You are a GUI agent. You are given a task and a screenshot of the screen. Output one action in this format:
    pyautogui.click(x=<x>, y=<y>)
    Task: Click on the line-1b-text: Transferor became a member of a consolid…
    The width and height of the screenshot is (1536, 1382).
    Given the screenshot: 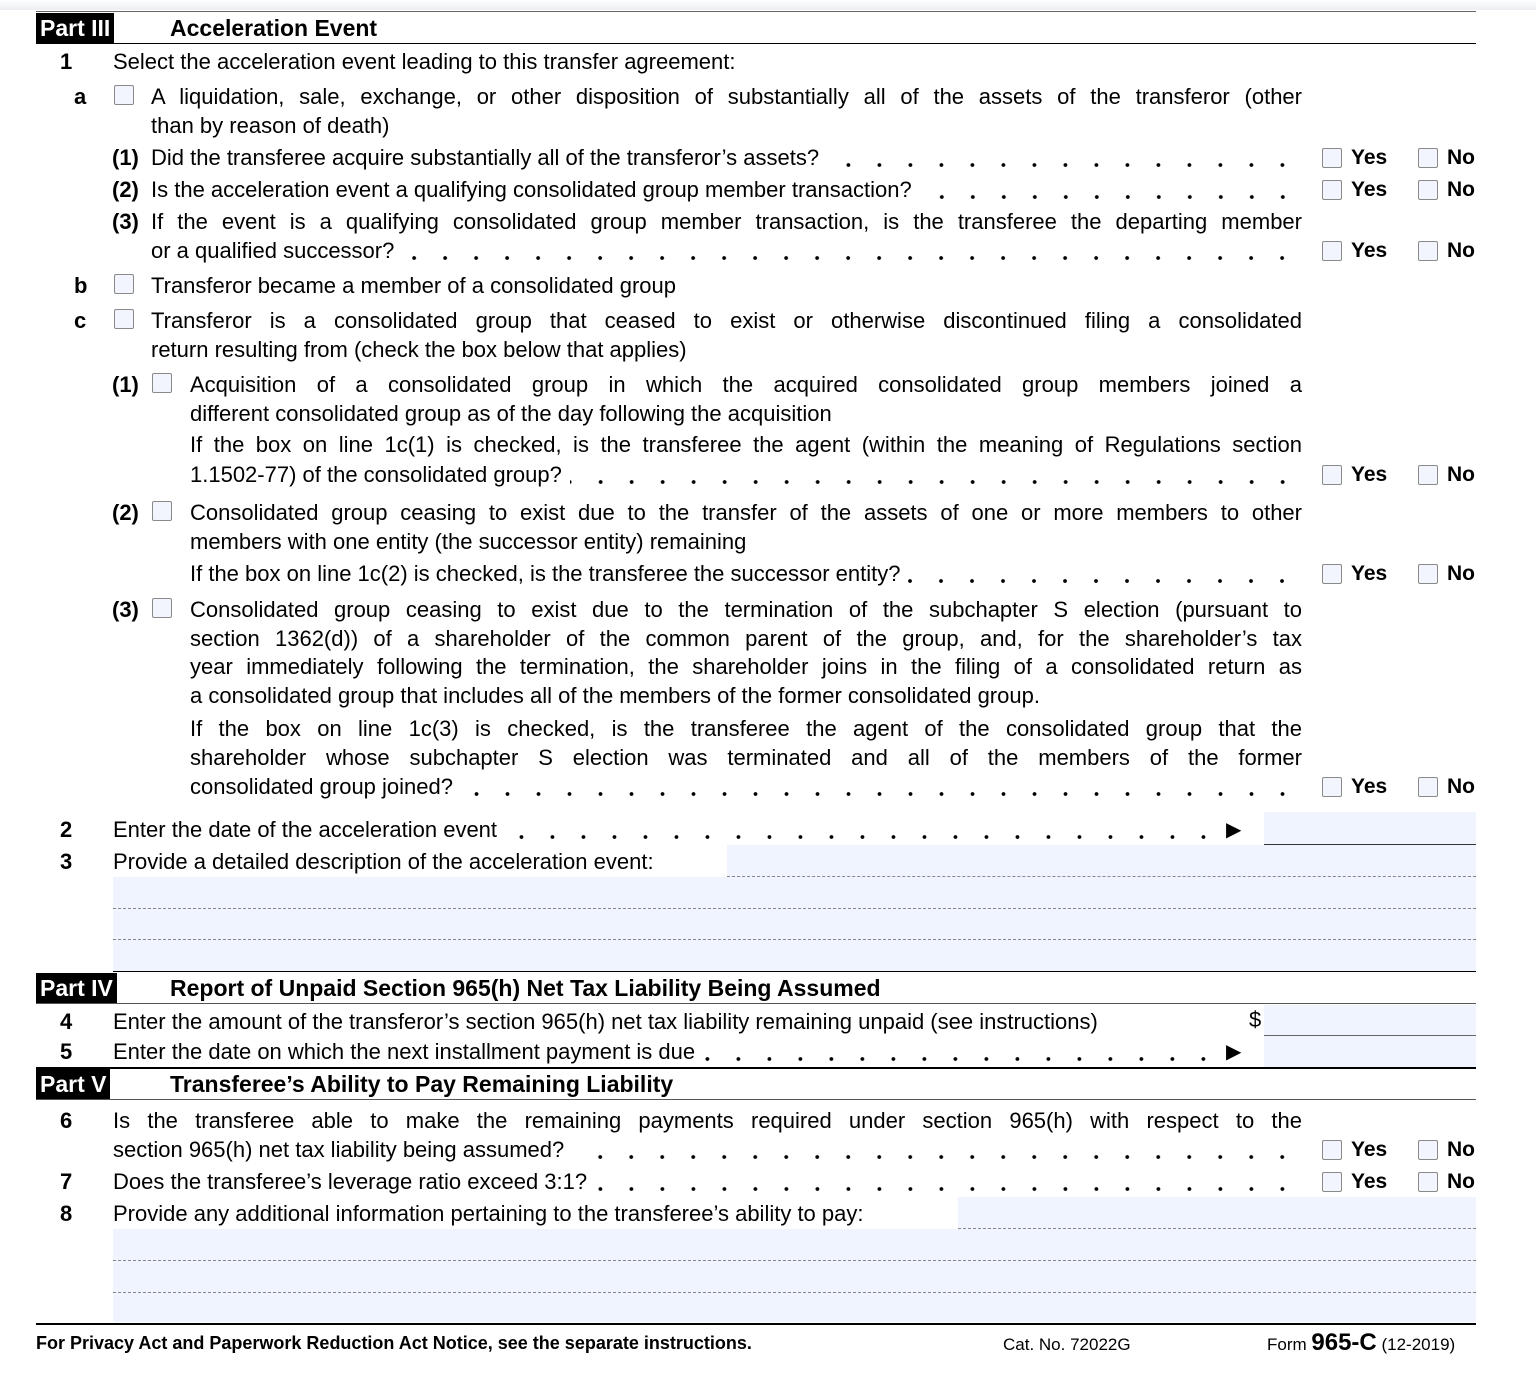 What is the action you would take?
    pyautogui.click(x=414, y=285)
    